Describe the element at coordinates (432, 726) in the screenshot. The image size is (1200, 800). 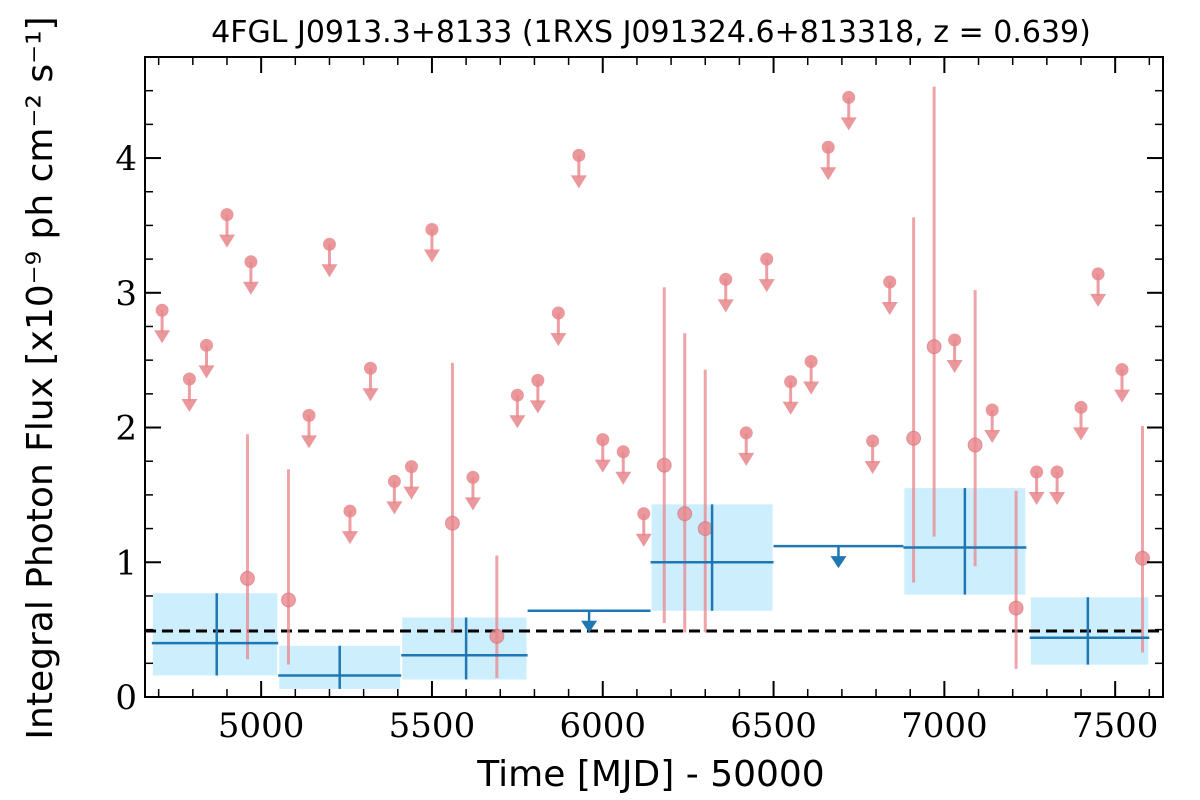
I see `x-tick-label: 5500` at that location.